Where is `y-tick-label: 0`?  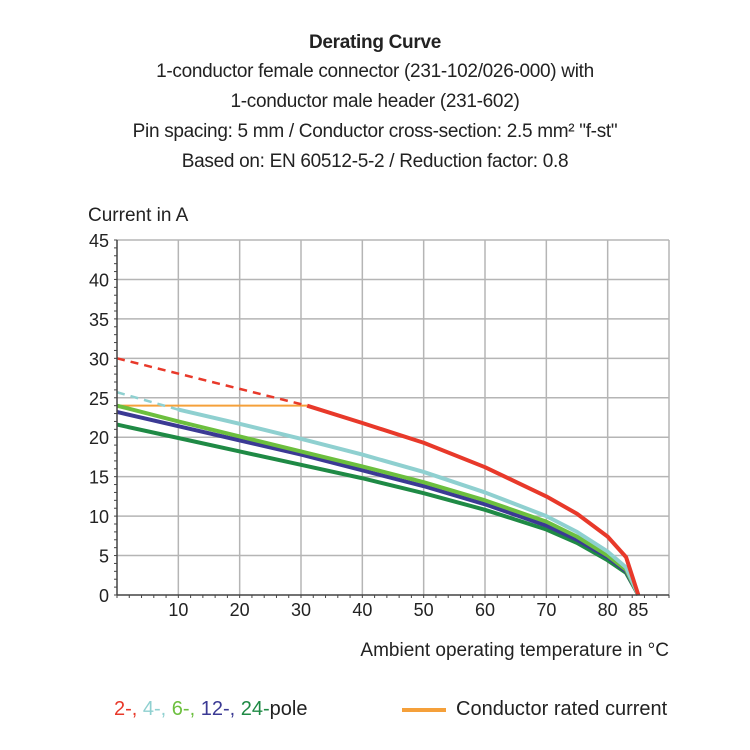
y-tick-label: 0 is located at coordinates (104, 596).